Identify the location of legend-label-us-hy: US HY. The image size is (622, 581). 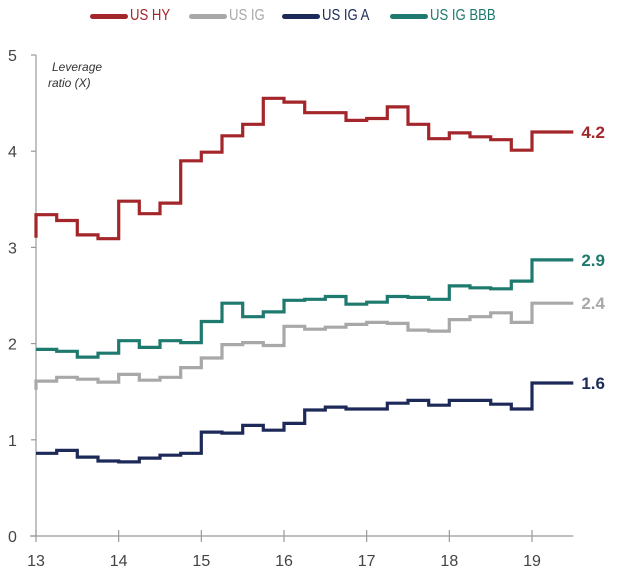
(150, 15).